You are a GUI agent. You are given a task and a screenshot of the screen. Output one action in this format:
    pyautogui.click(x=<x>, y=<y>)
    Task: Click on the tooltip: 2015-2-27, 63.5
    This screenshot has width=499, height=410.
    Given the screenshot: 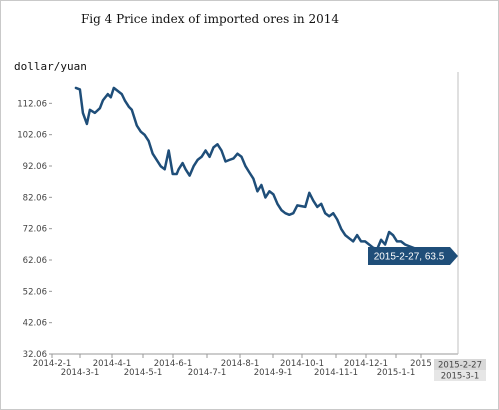 What is the action you would take?
    pyautogui.click(x=413, y=256)
    